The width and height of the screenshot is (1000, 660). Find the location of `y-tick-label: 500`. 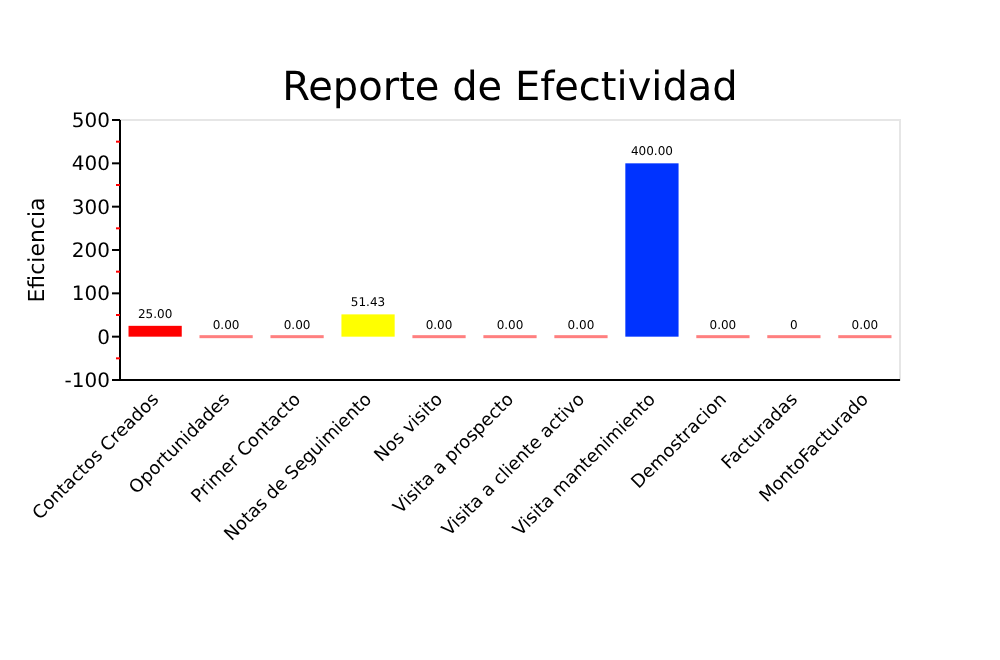

y-tick-label: 500 is located at coordinates (90, 122).